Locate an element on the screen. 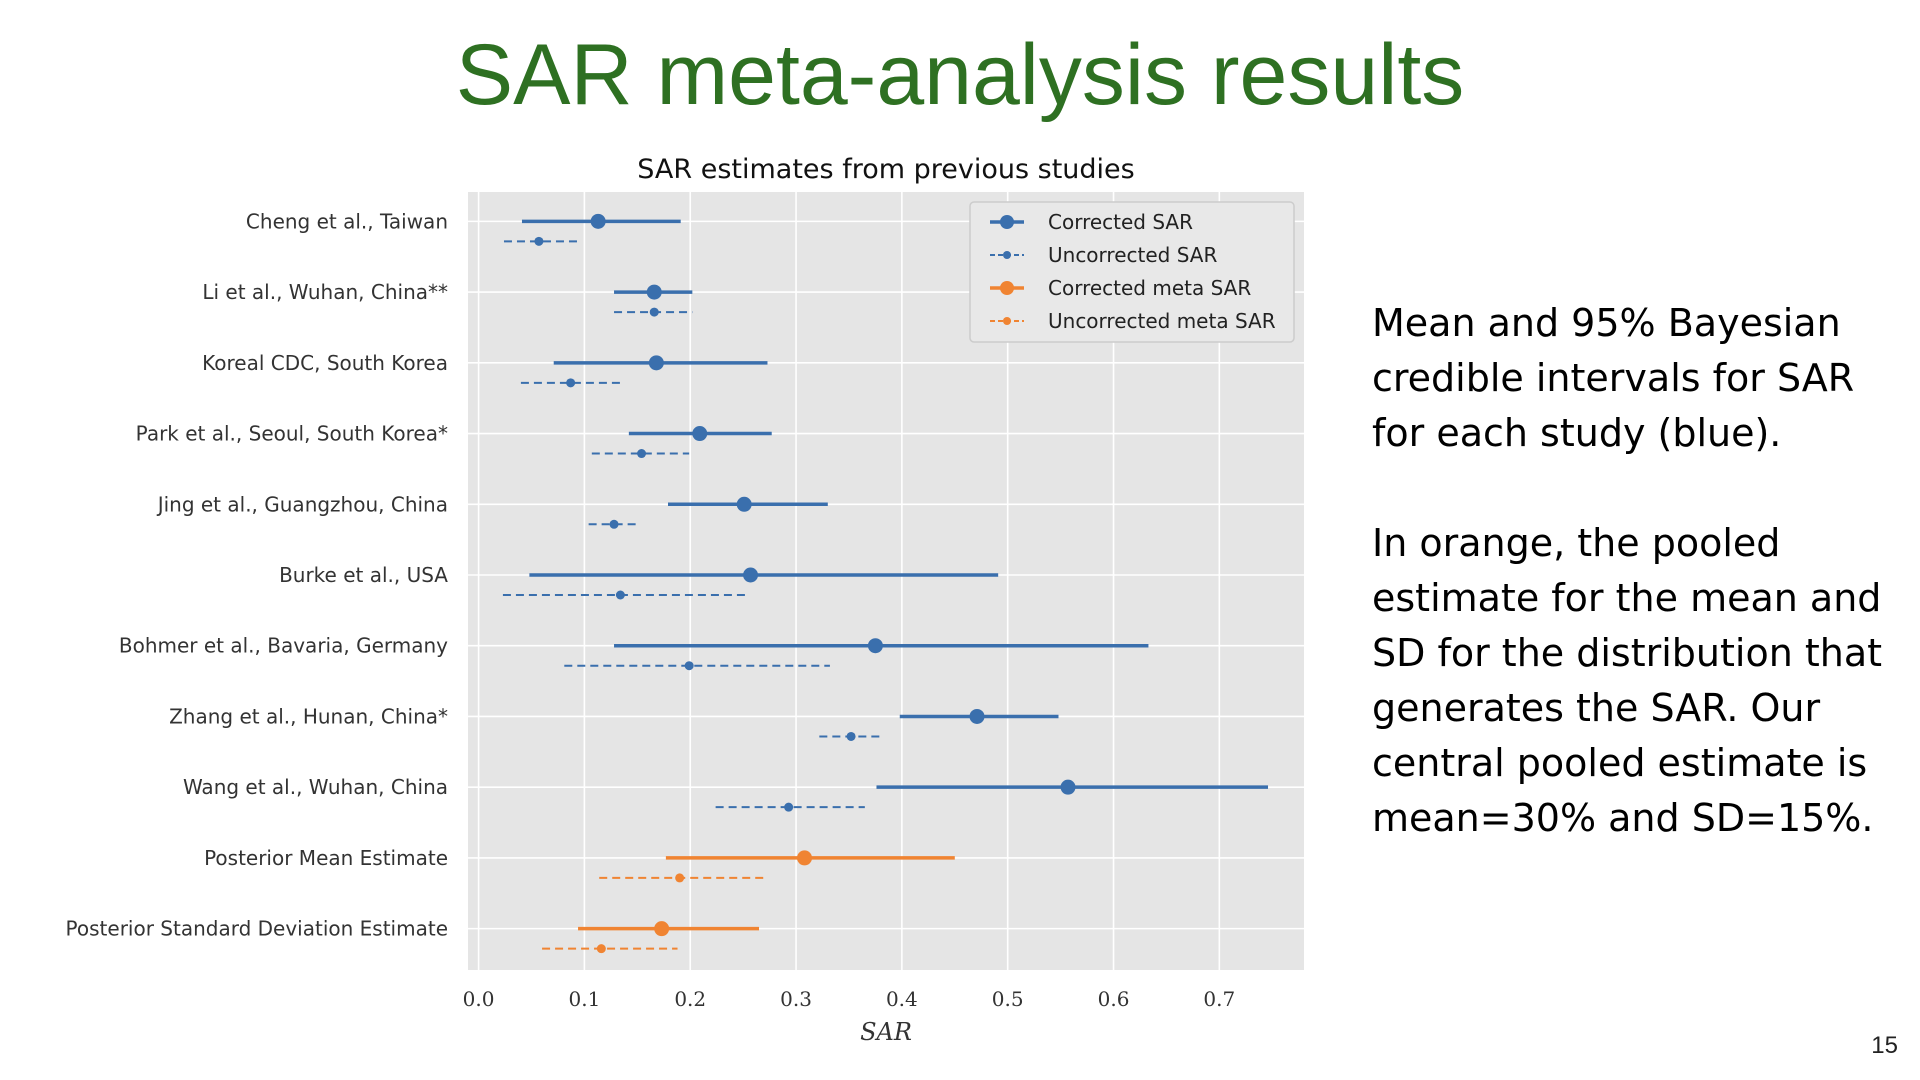 Image resolution: width=1920 pixels, height=1080 pixels. y-tick-label: Jing et al., Guangzhou, China is located at coordinates (302, 504).